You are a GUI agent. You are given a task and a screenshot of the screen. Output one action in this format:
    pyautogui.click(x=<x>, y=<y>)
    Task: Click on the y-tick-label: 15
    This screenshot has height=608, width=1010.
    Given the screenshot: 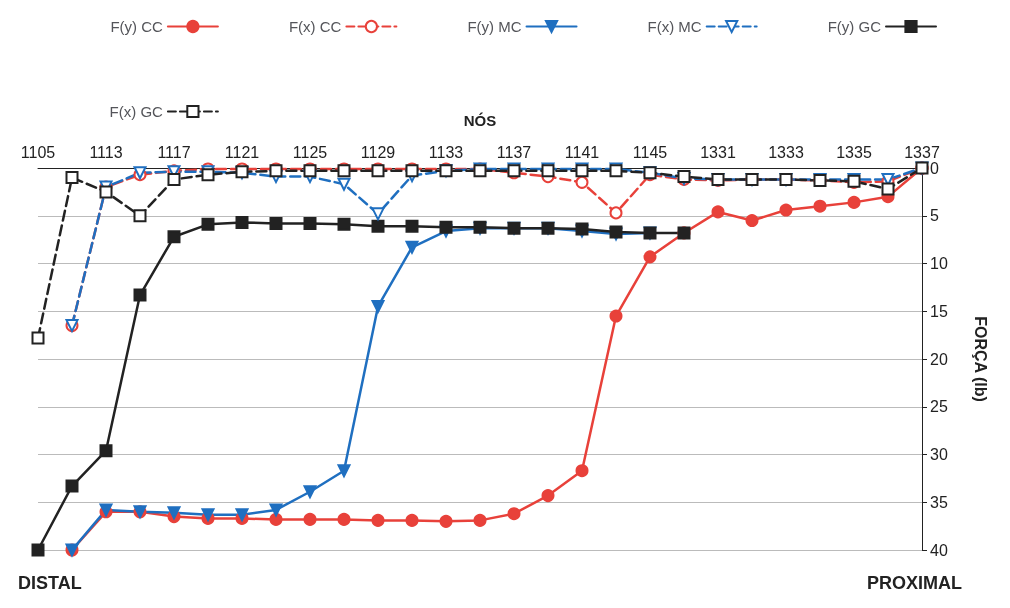 What is the action you would take?
    pyautogui.click(x=939, y=311)
    